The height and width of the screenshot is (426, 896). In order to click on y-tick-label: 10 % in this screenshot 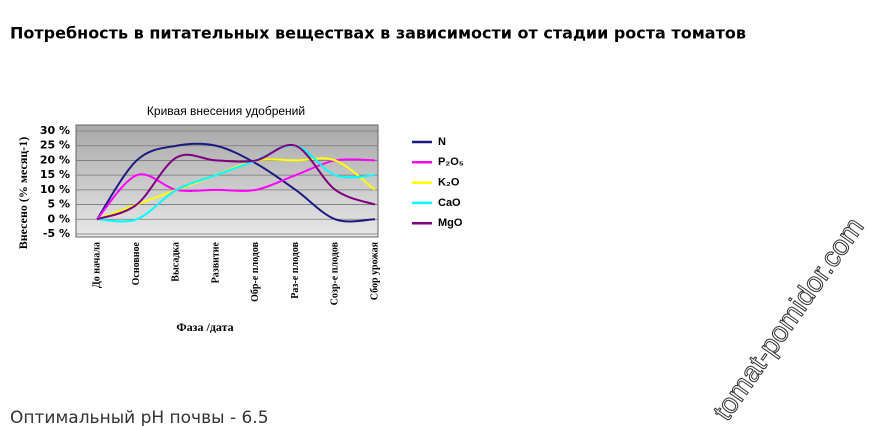, I will do `click(55, 189)`.